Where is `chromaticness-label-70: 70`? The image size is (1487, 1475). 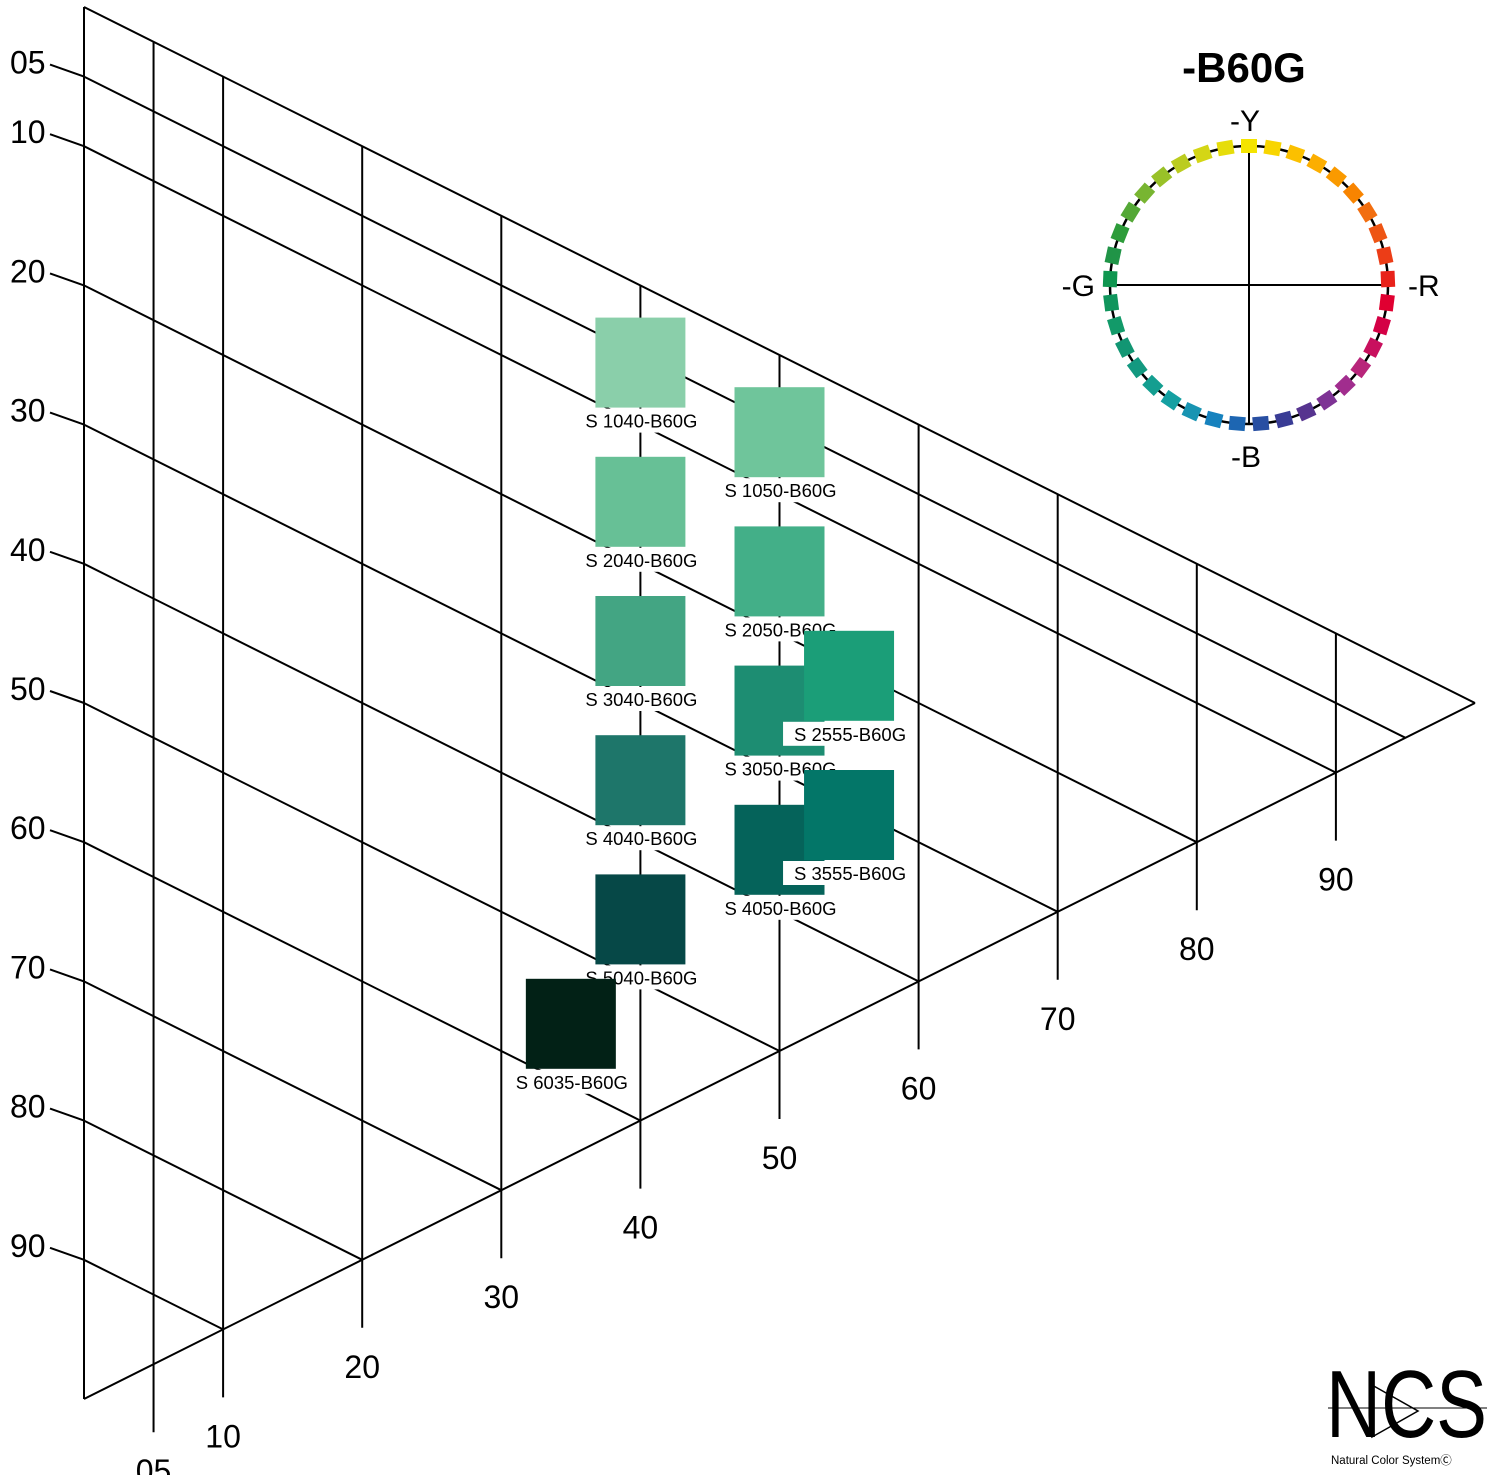
chromaticness-label-70: 70 is located at coordinates (1058, 1019).